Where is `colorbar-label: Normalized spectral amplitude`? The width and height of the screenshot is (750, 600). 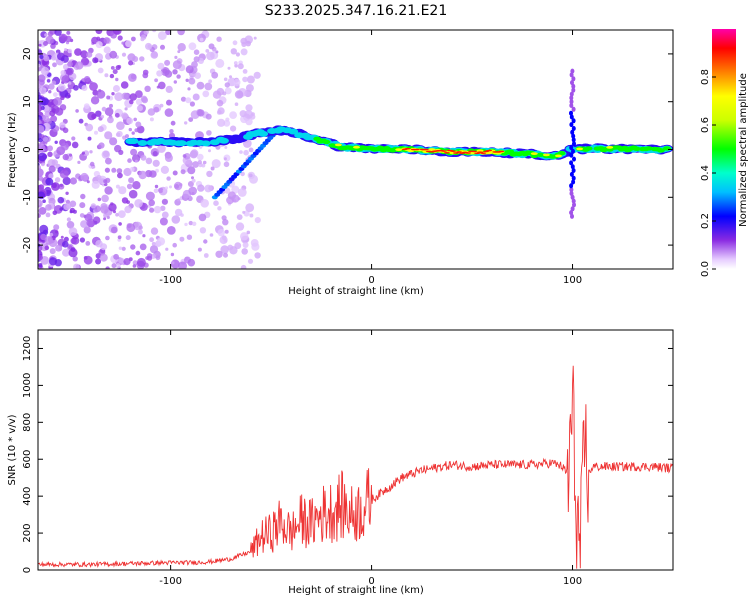 colorbar-label: Normalized spectral amplitude is located at coordinates (743, 150).